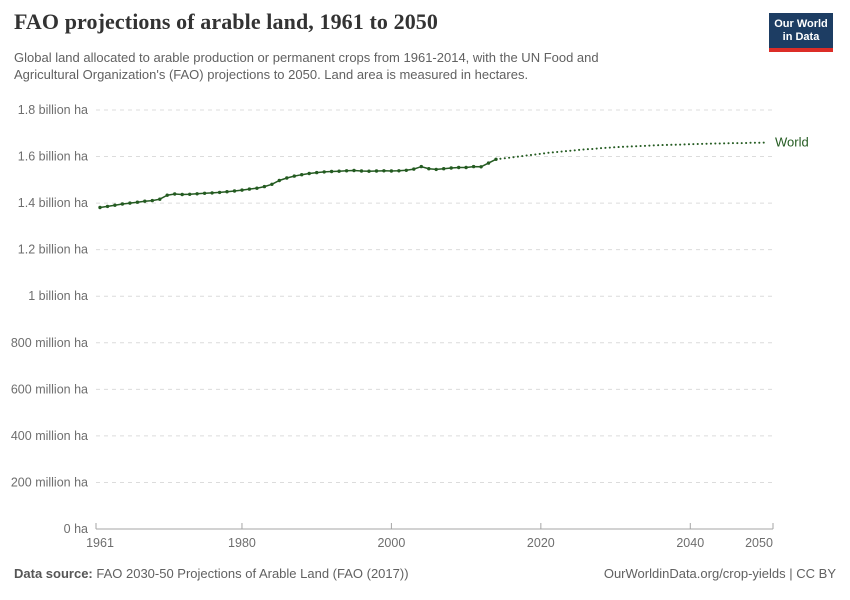 This screenshot has height=600, width=850. Describe the element at coordinates (630, 151) in the screenshot. I see `projection-line` at that location.